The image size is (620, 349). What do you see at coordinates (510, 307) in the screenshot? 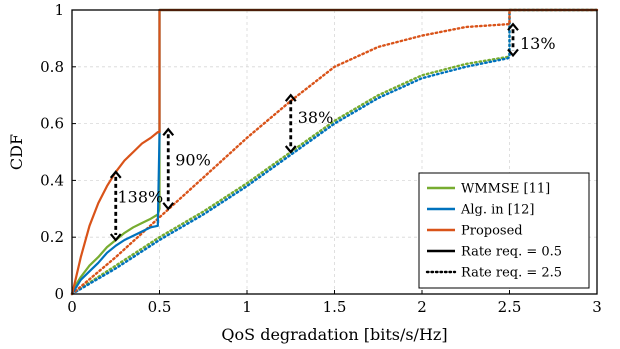
I see `x-tick-label: 2.5` at bounding box center [510, 307].